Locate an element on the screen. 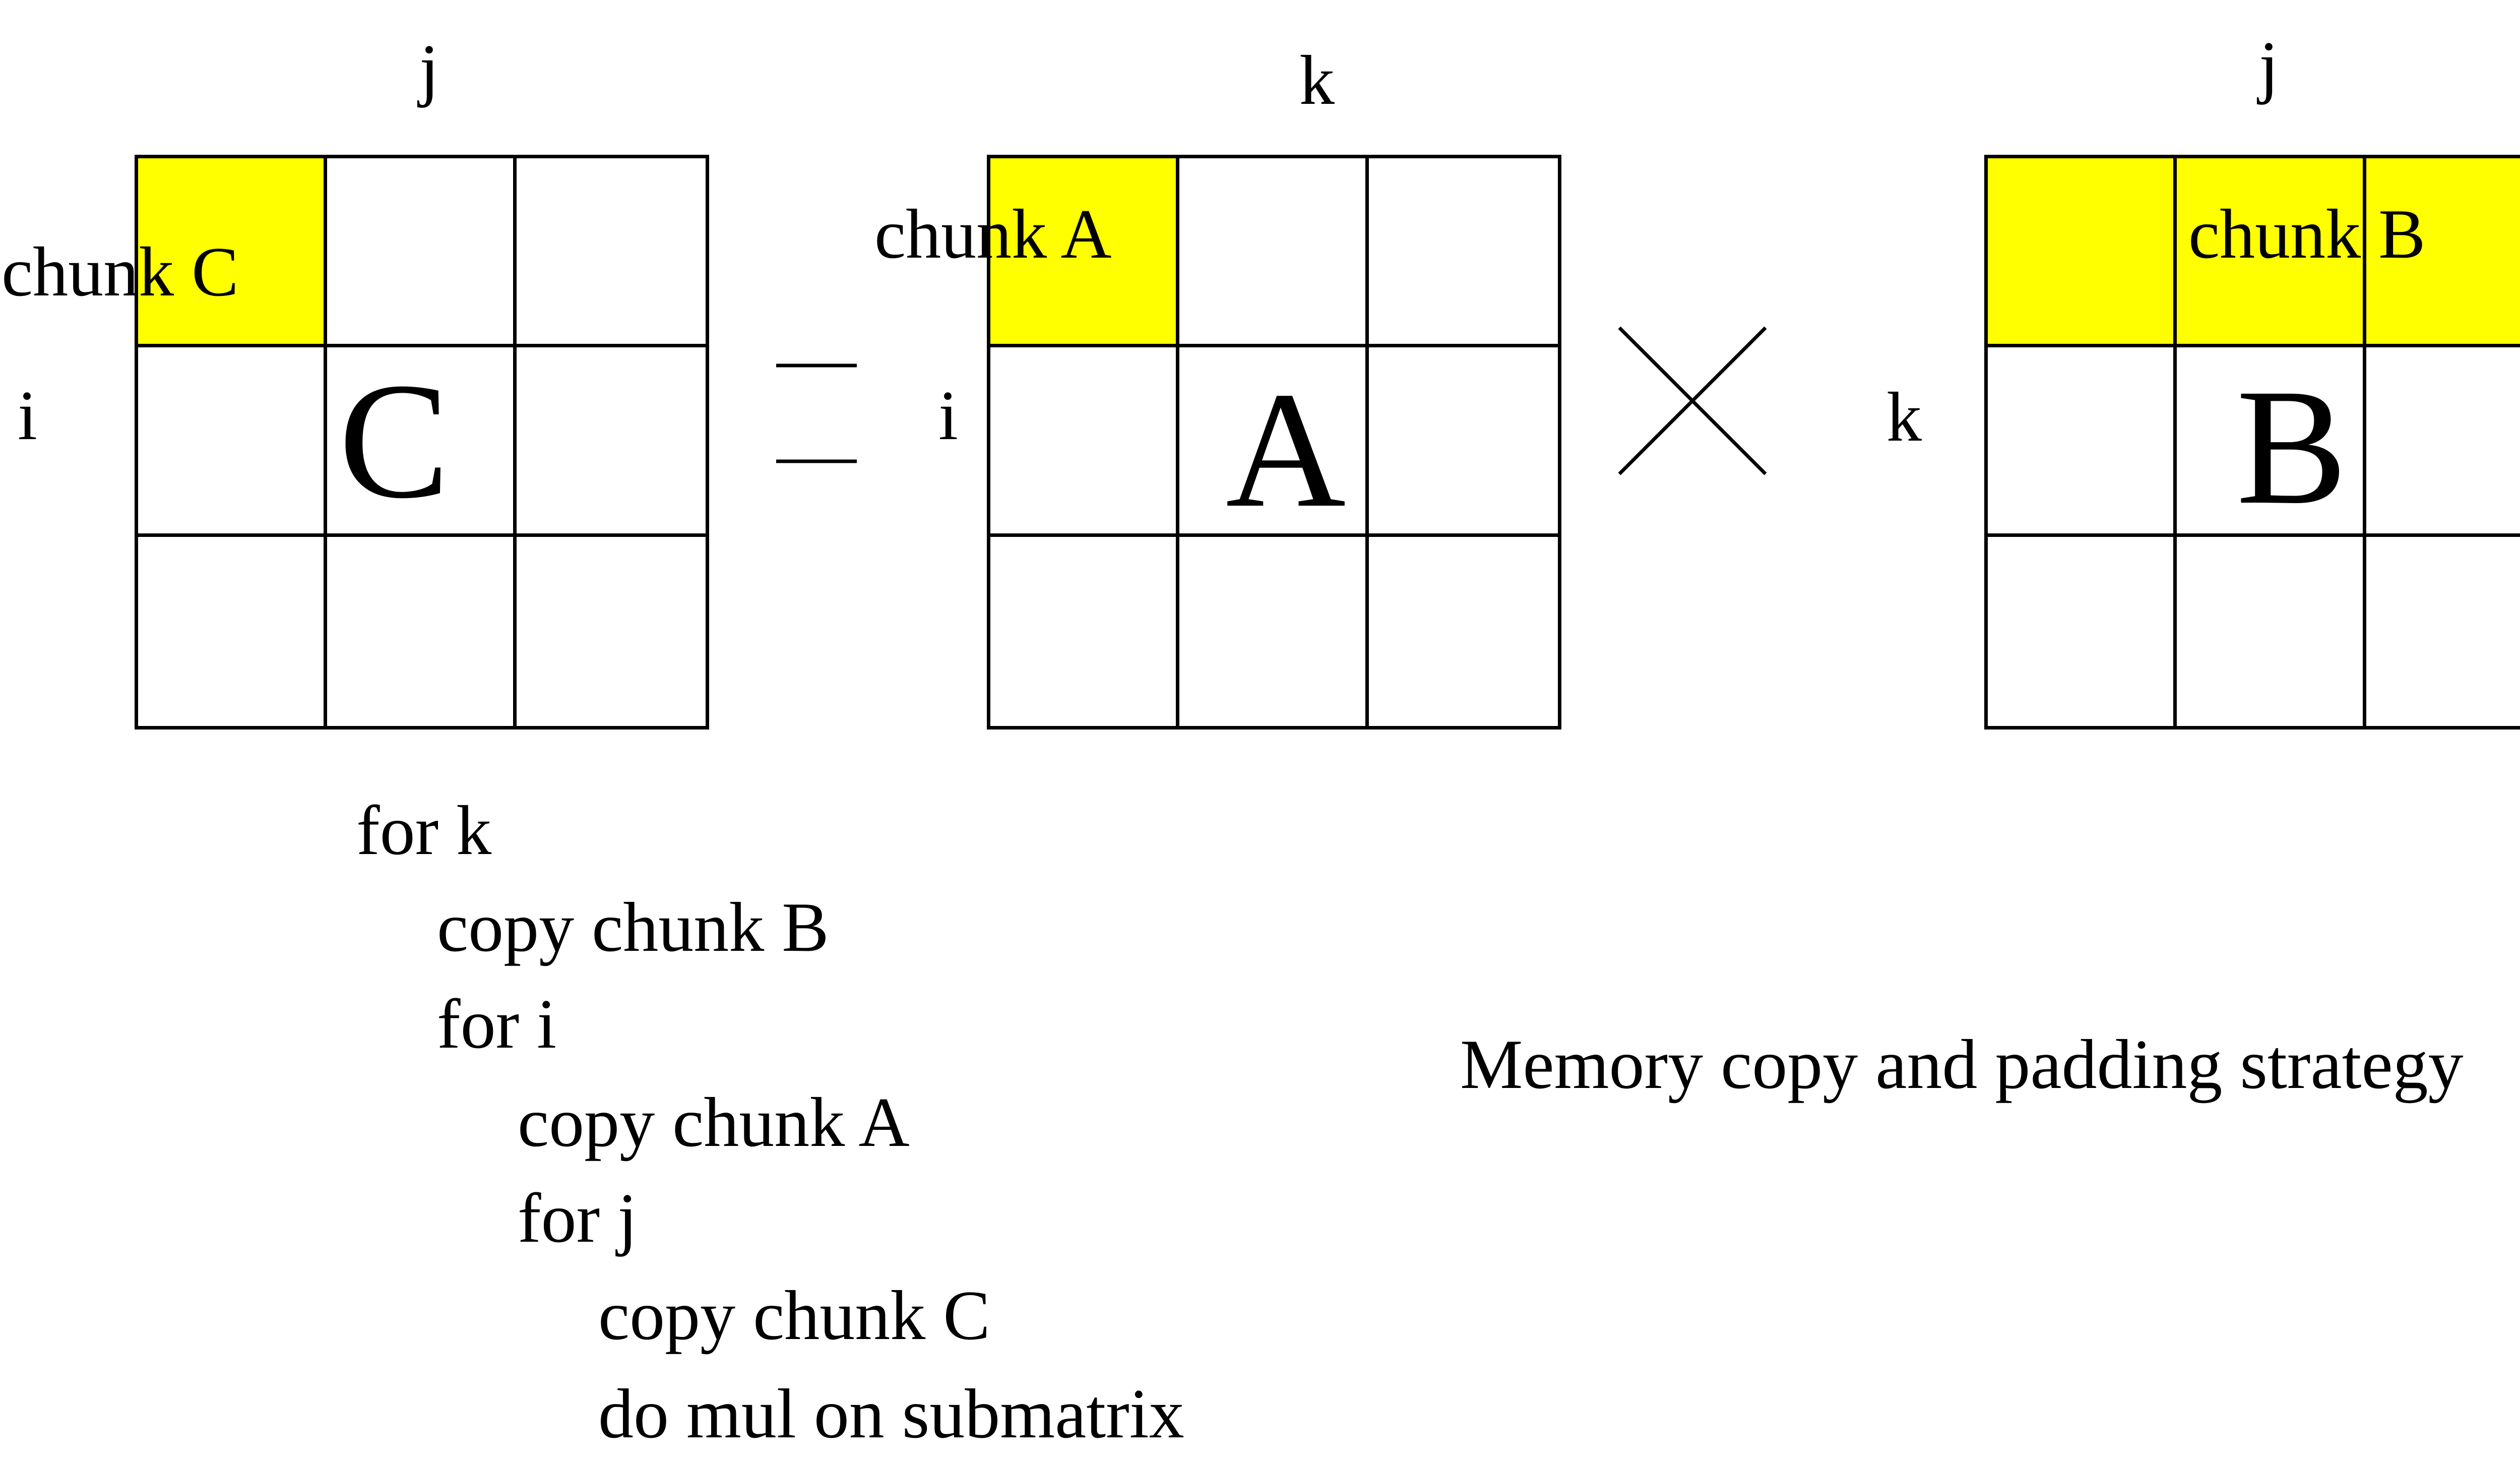 Image resolution: width=2520 pixels, height=1457 pixels. chunk-b-label: chunk B is located at coordinates (2307, 234).